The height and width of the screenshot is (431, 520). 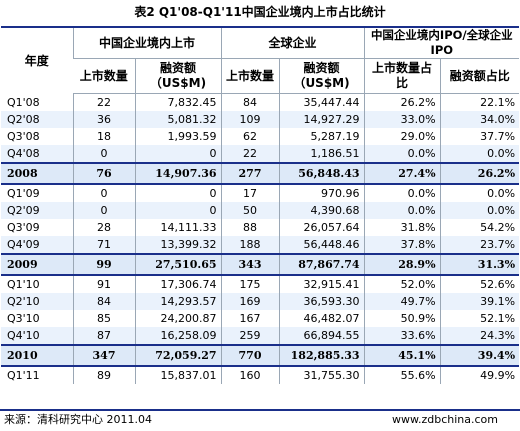 I want to click on amount-ratio-cell: 26.2%, so click(x=479, y=173).